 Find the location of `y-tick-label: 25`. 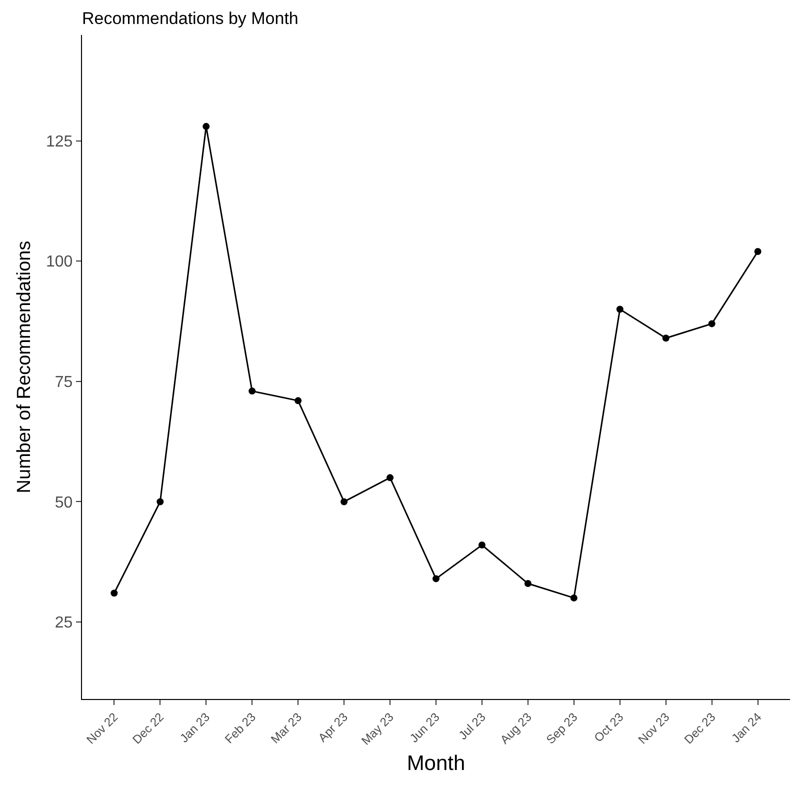

y-tick-label: 25 is located at coordinates (63, 623).